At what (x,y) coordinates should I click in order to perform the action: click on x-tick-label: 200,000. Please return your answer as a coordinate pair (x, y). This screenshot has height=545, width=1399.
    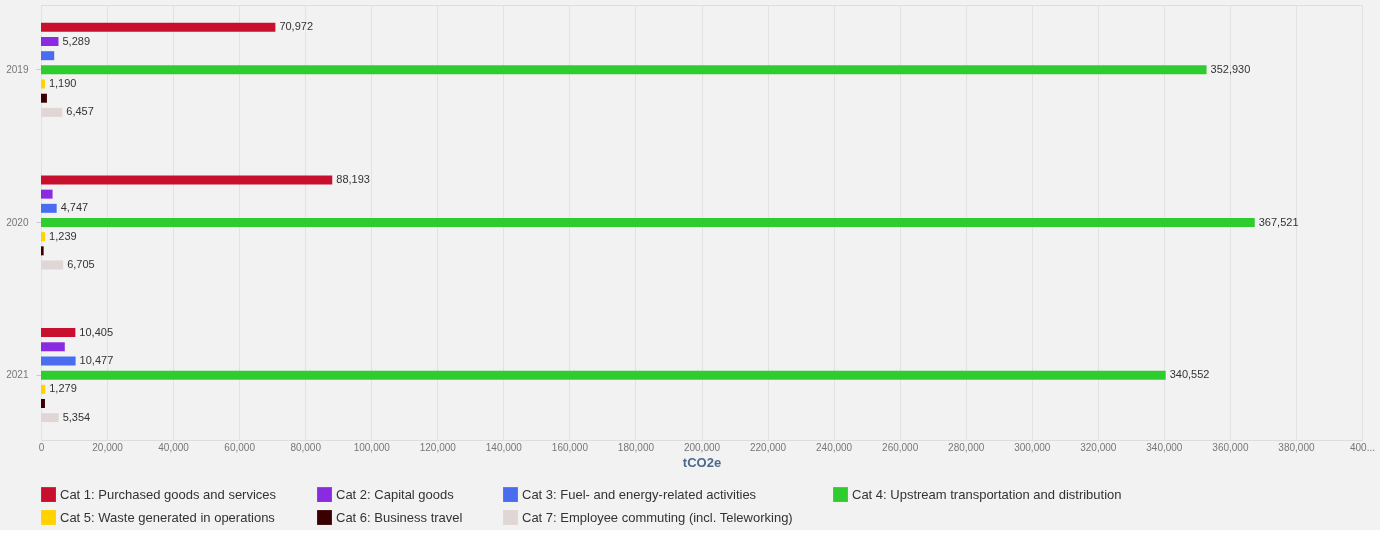
    Looking at the image, I should click on (702, 447).